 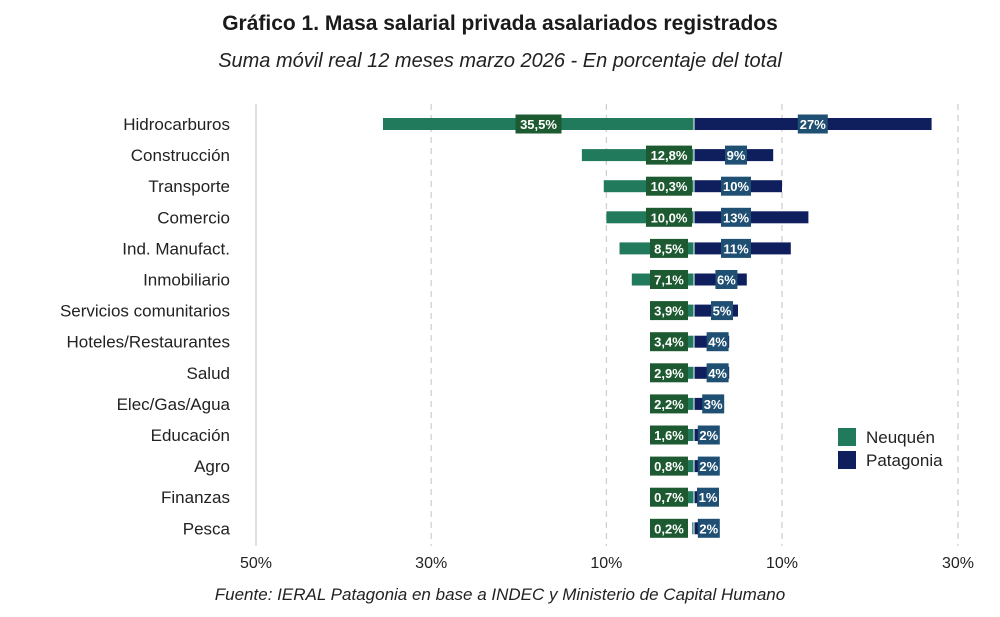 I want to click on axis-layer: 50% 30% 10% 10% 30%, so click(x=607, y=563).